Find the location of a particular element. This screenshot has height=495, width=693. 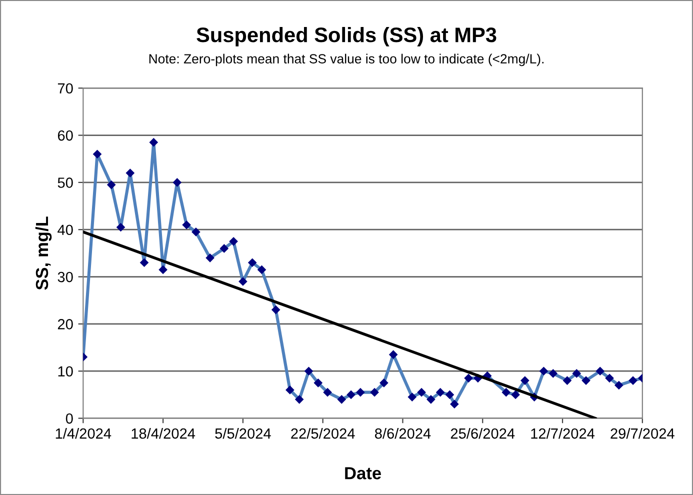

x-tick-label: 29/7/2024 is located at coordinates (642, 433).